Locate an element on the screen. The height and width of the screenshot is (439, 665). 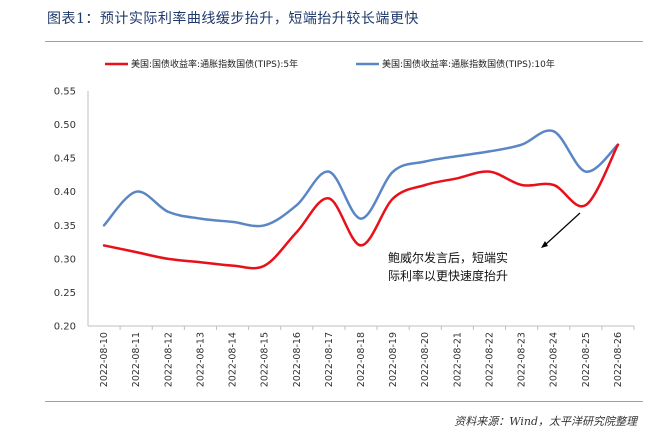
x-tick-label: 2022-08-15 is located at coordinates (265, 359).